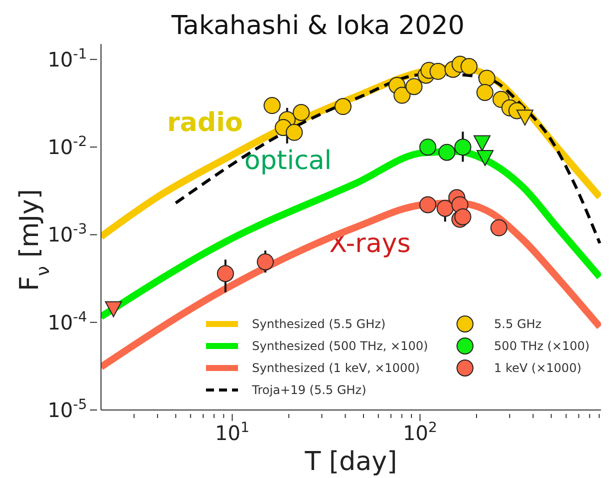  Describe the element at coordinates (317, 26) in the screenshot. I see `chart-title: Takahashi & Ioka 2020` at that location.